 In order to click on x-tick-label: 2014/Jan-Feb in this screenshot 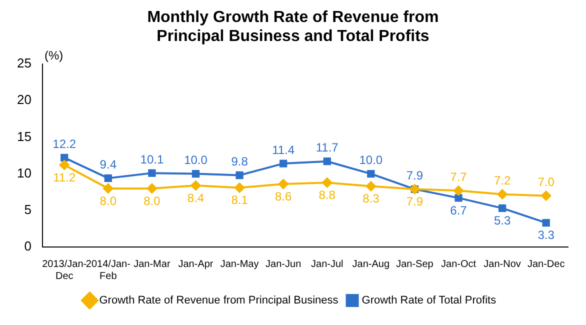, I will do `click(108, 270)`.